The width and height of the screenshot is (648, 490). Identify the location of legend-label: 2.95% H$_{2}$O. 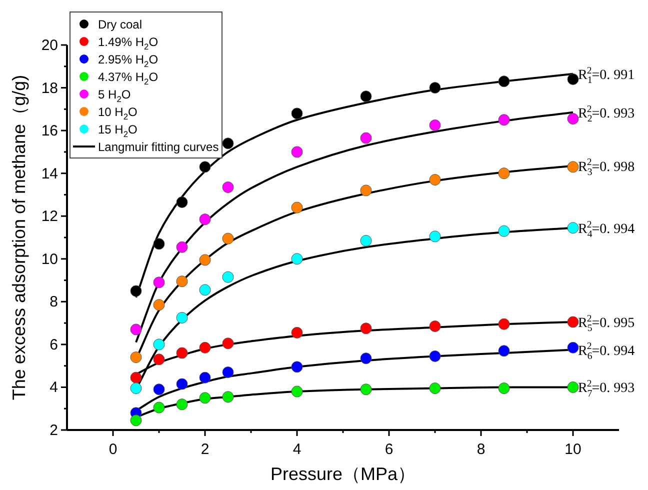
(128, 61).